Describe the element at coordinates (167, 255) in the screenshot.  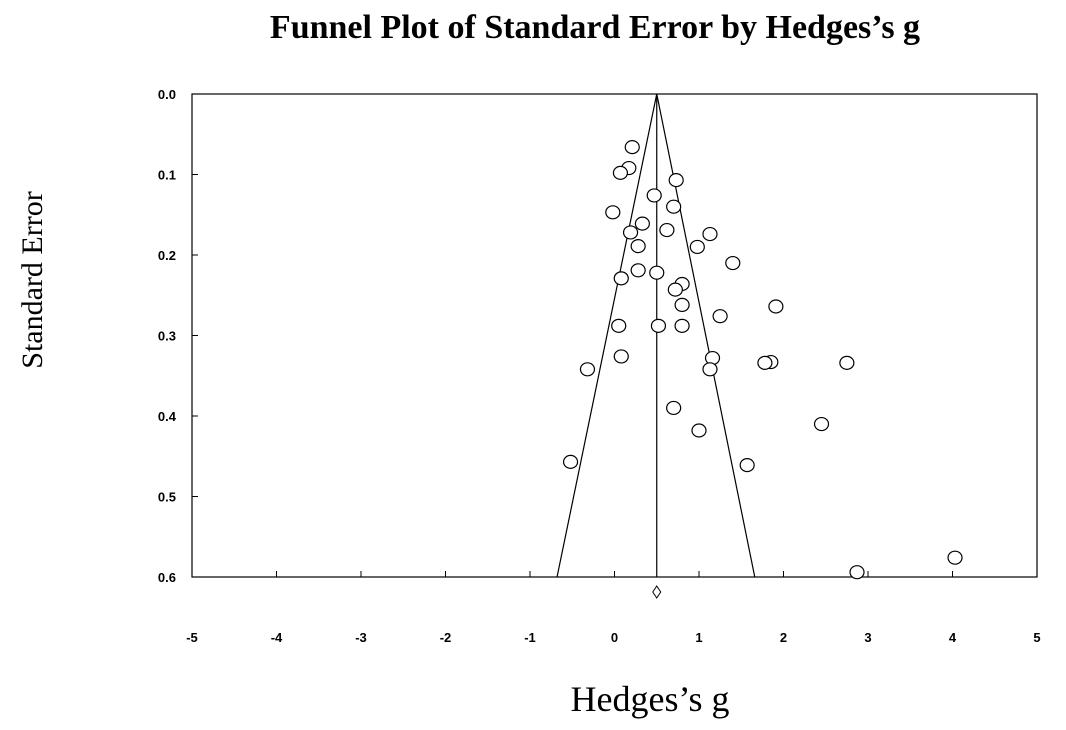
I see `y-tick-label: 0.2` at that location.